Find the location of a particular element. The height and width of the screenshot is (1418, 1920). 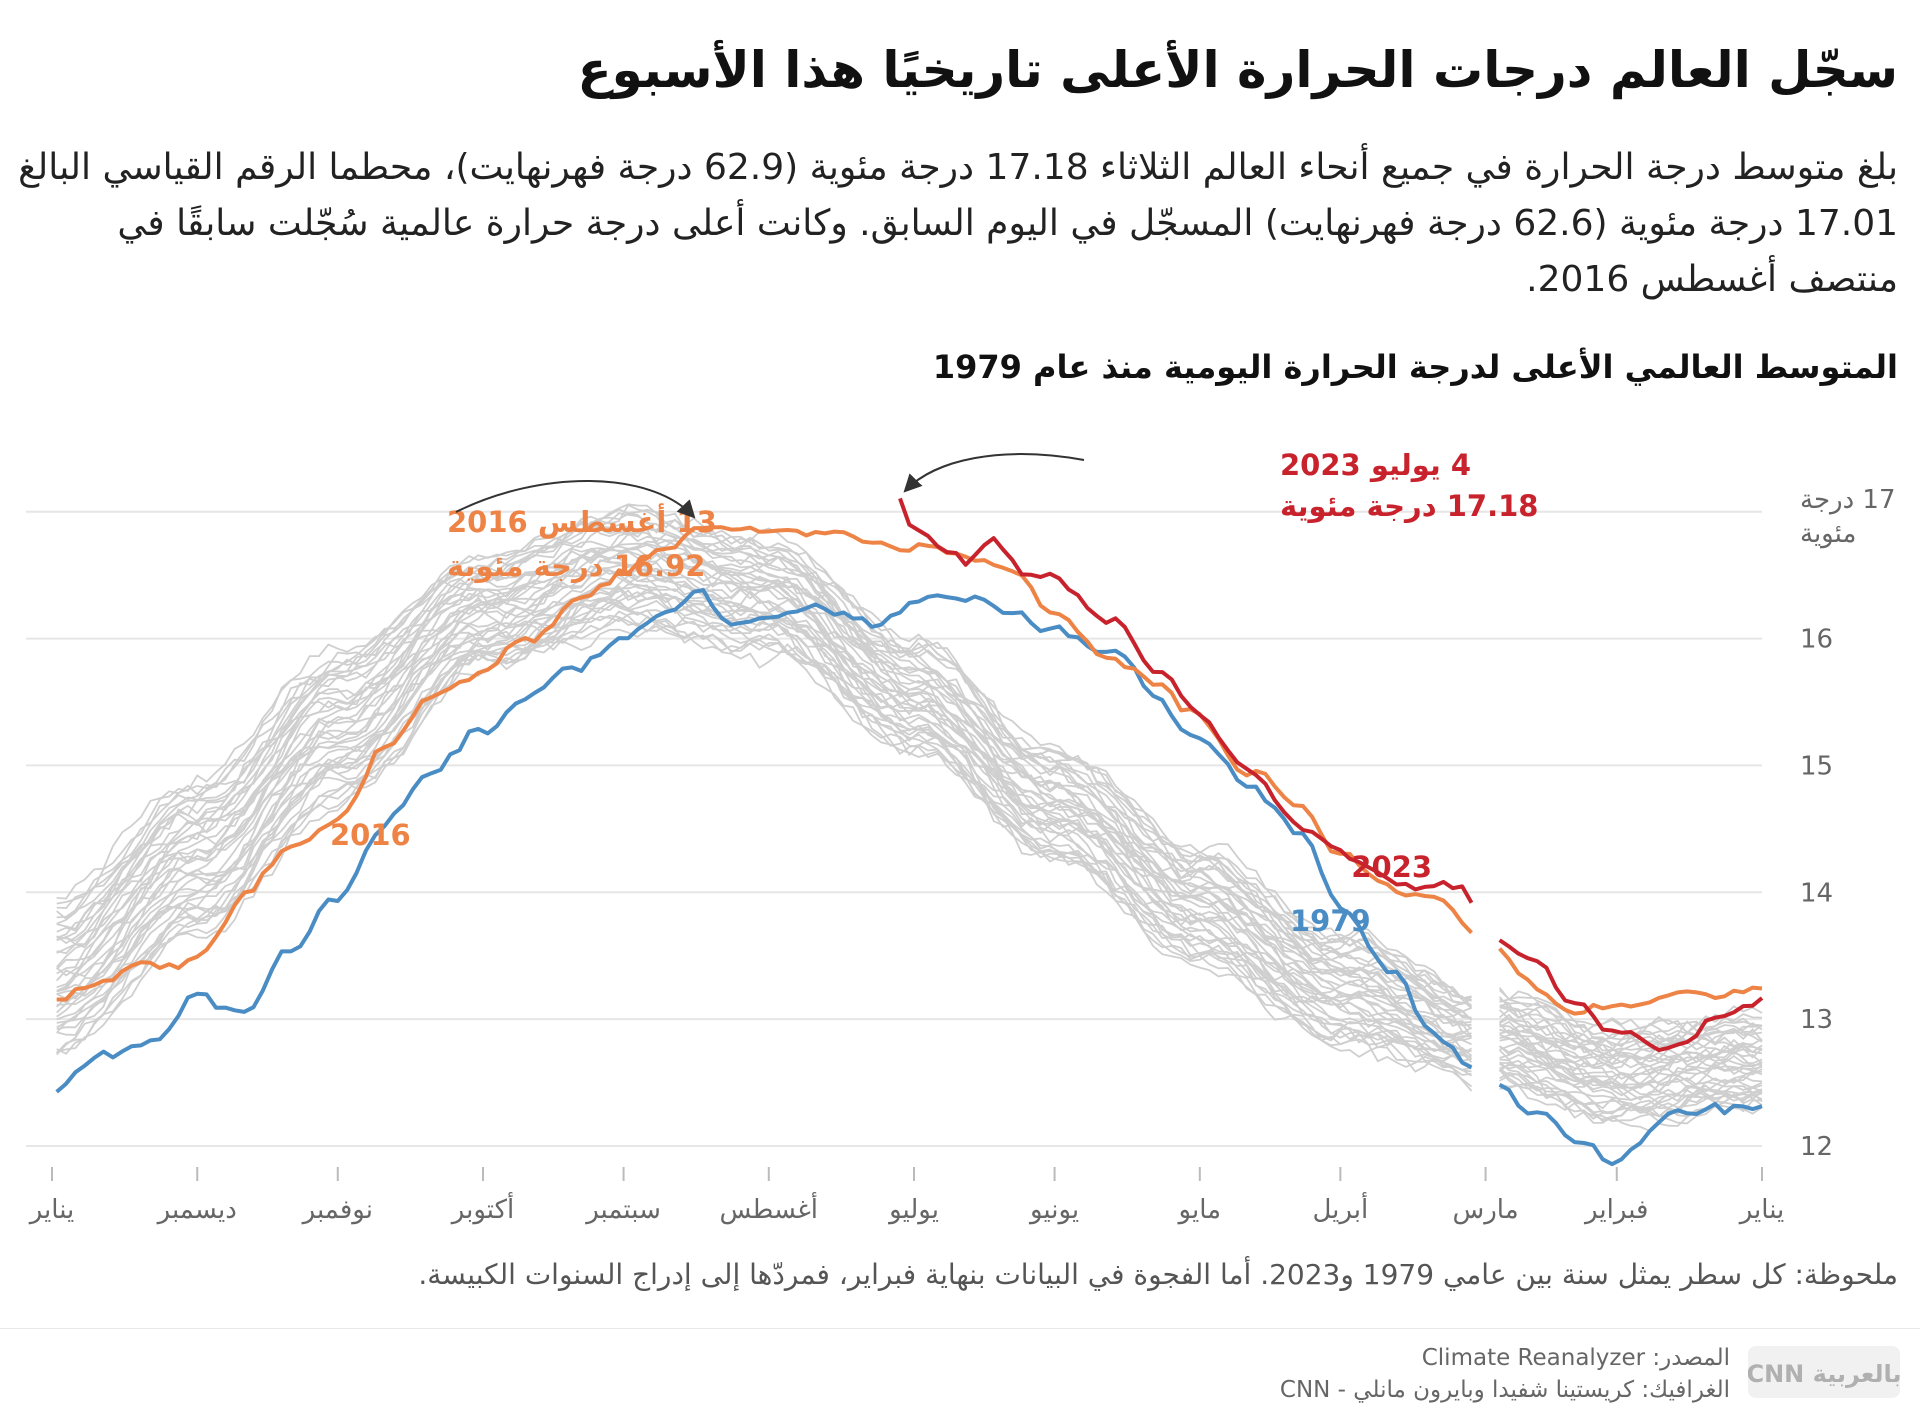

y-tick-label: 13 is located at coordinates (1816, 1020).